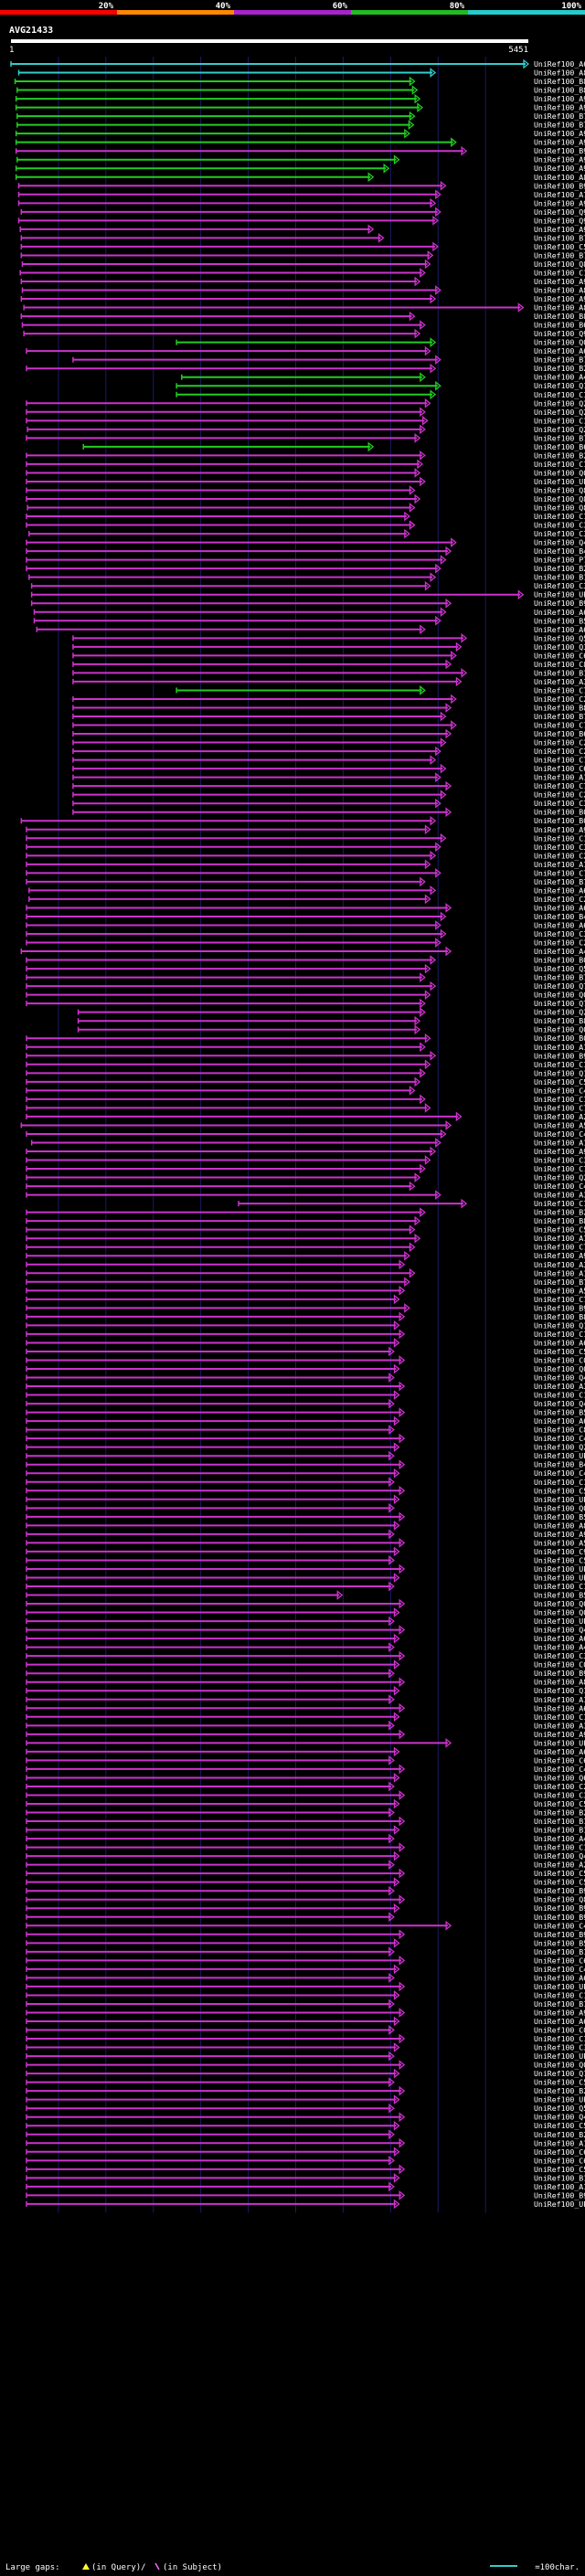 This screenshot has width=585, height=2576. I want to click on axis-end-label: 5451, so click(518, 50).